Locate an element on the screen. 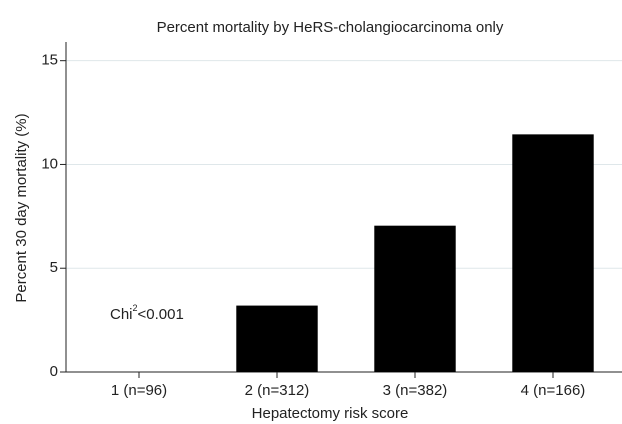 The width and height of the screenshot is (622, 424). x-axis-label: Hepatectomy risk score is located at coordinates (330, 413).